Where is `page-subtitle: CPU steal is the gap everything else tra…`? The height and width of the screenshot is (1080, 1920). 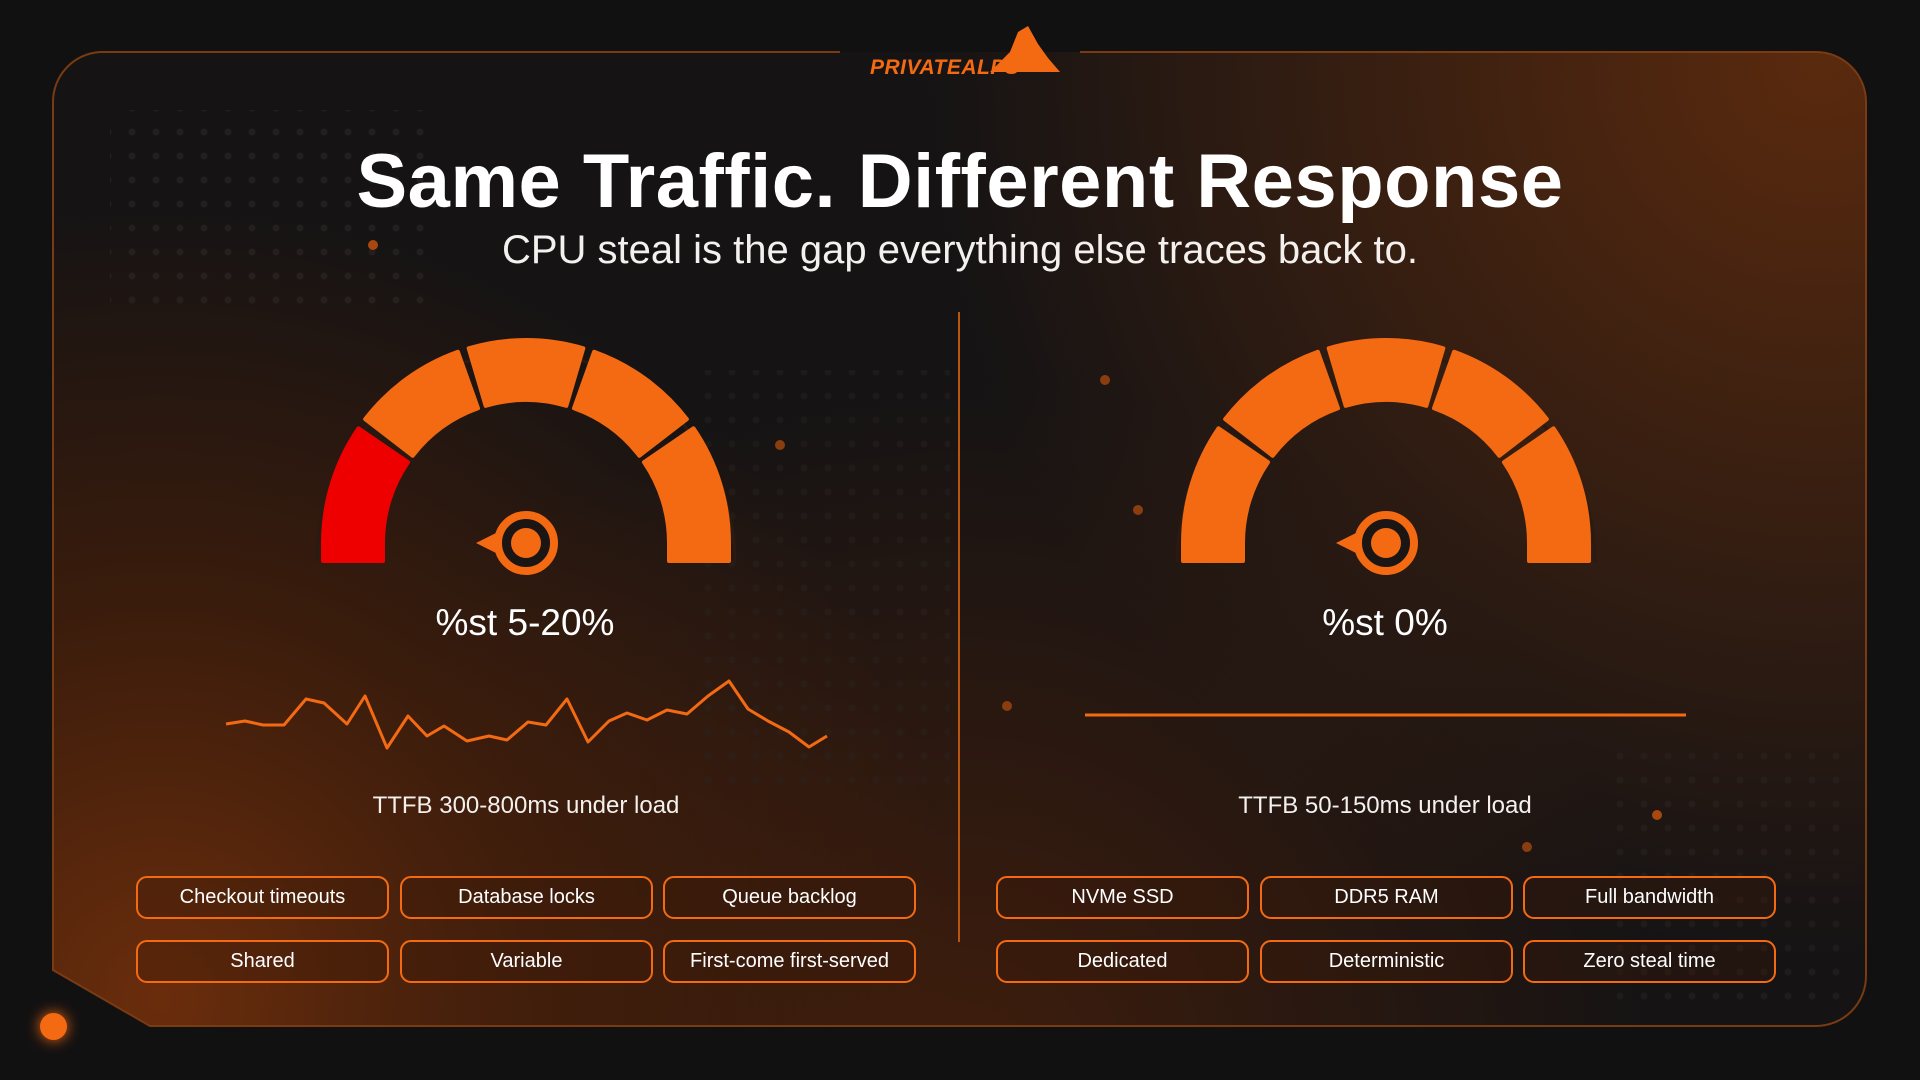 page-subtitle: CPU steal is the gap everything else tra… is located at coordinates (959, 250).